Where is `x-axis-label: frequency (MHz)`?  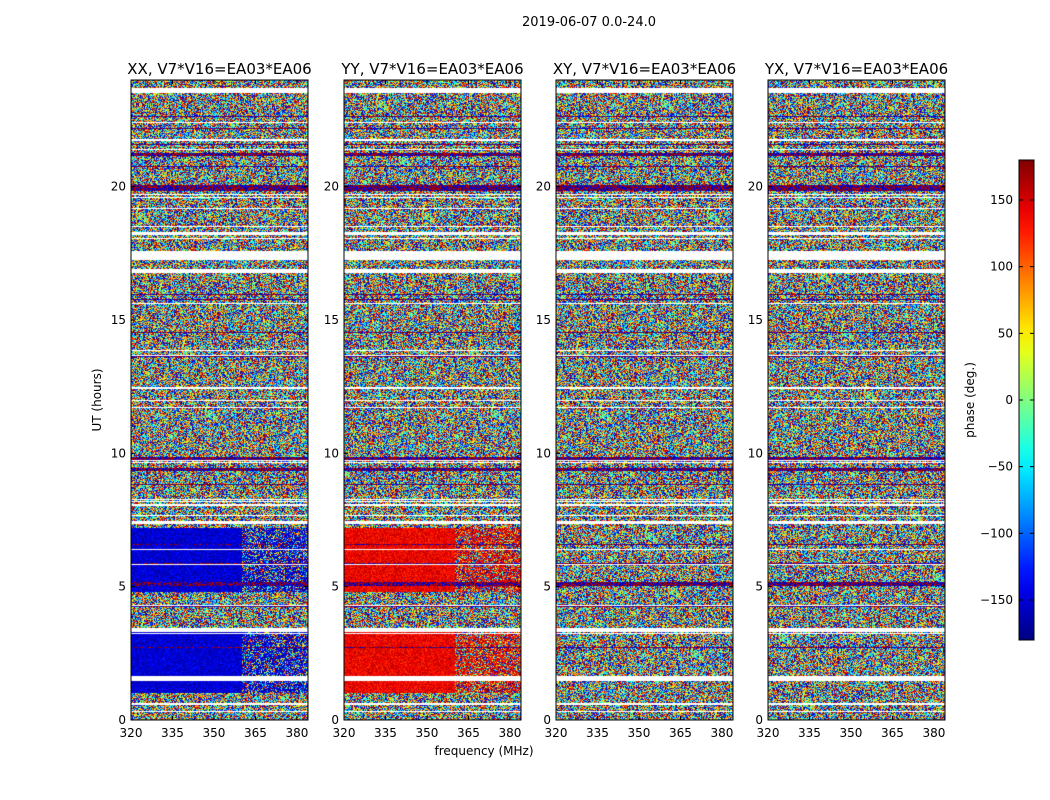 x-axis-label: frequency (MHz) is located at coordinates (483, 751).